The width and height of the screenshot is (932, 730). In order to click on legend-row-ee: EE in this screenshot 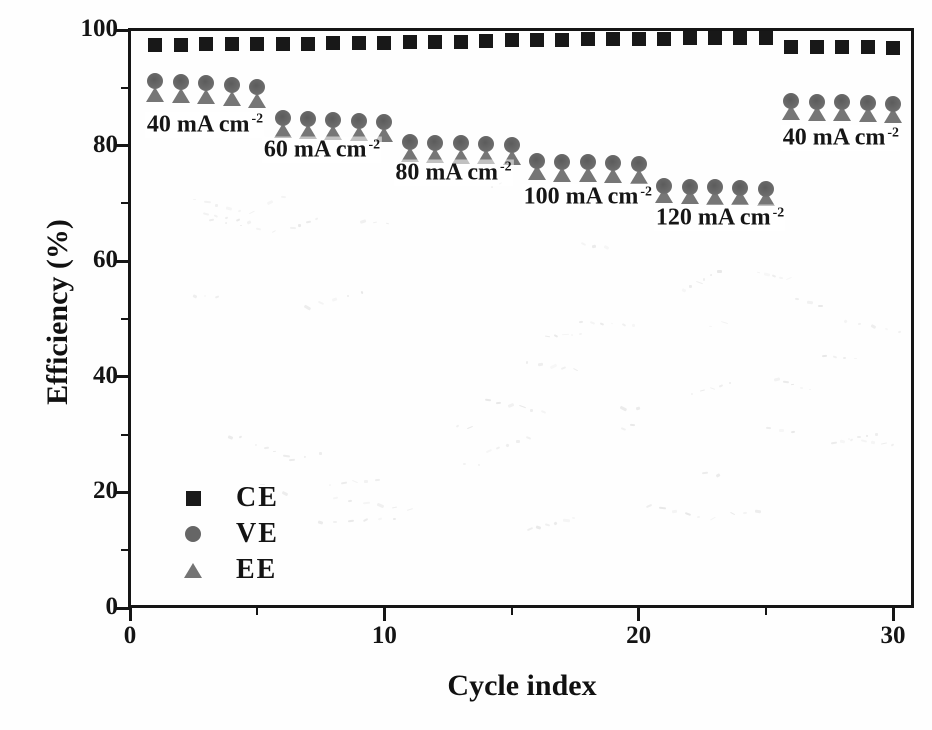, I will do `click(227, 570)`.